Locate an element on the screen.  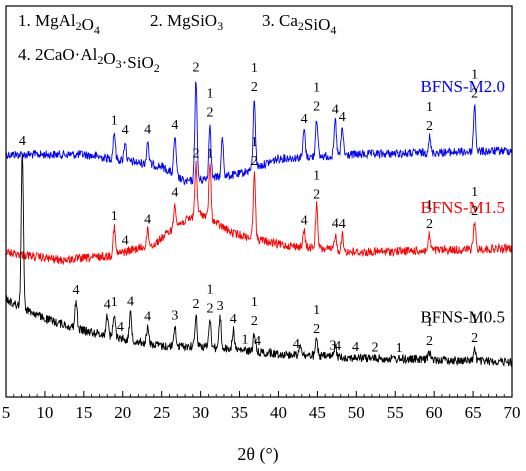
x-tick-label: 10 is located at coordinates (44, 412).